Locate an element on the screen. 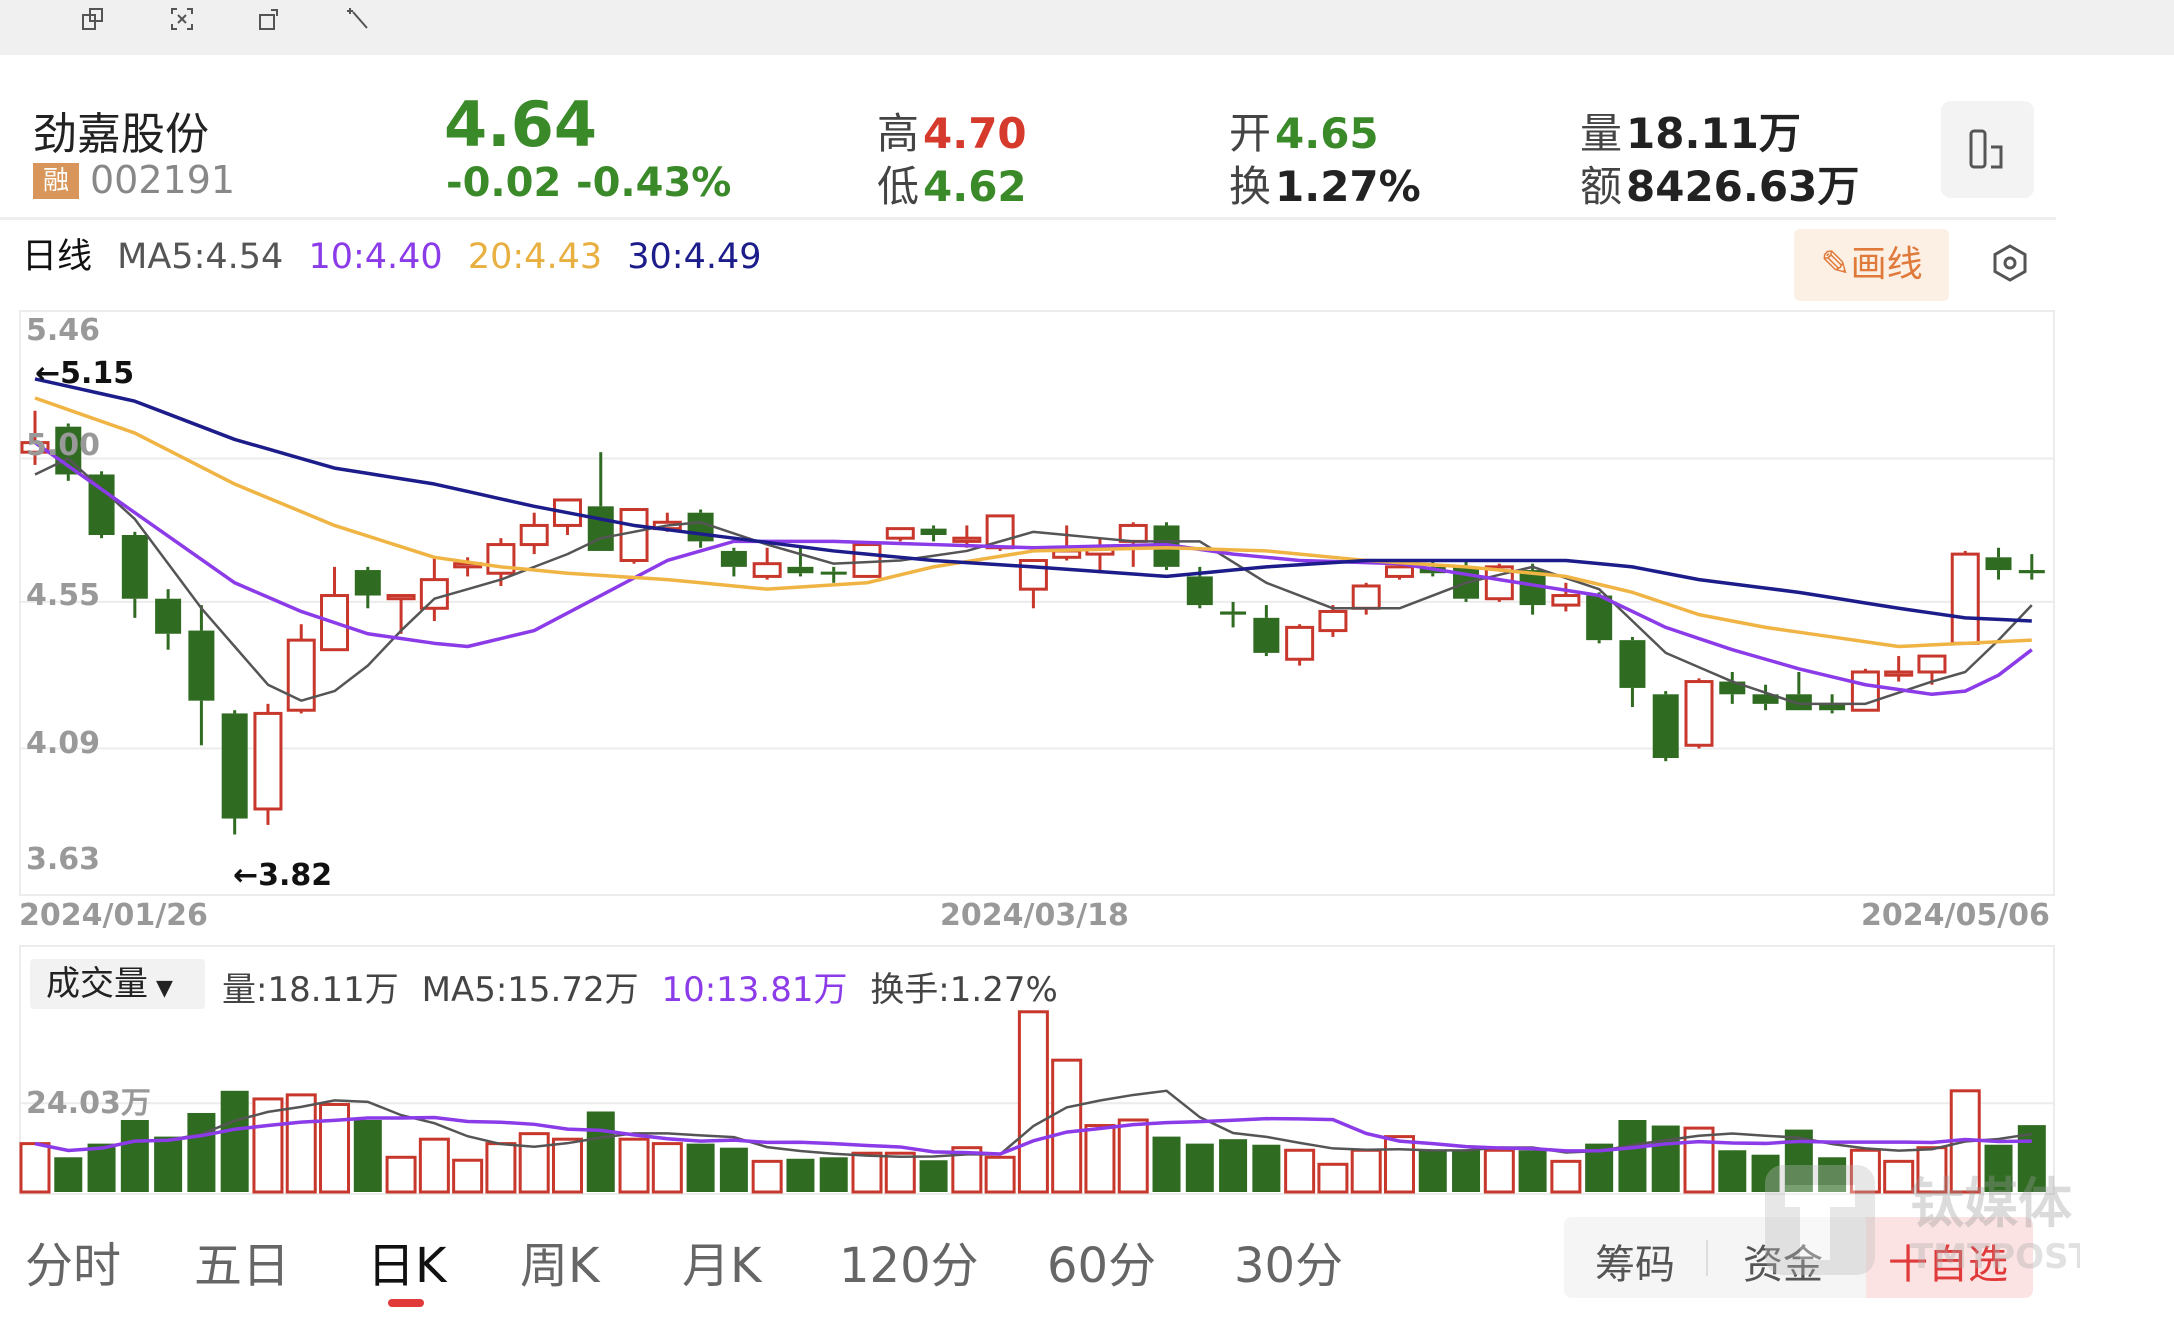 This screenshot has width=2174, height=1324. price-change: -0.02 is located at coordinates (504, 183).